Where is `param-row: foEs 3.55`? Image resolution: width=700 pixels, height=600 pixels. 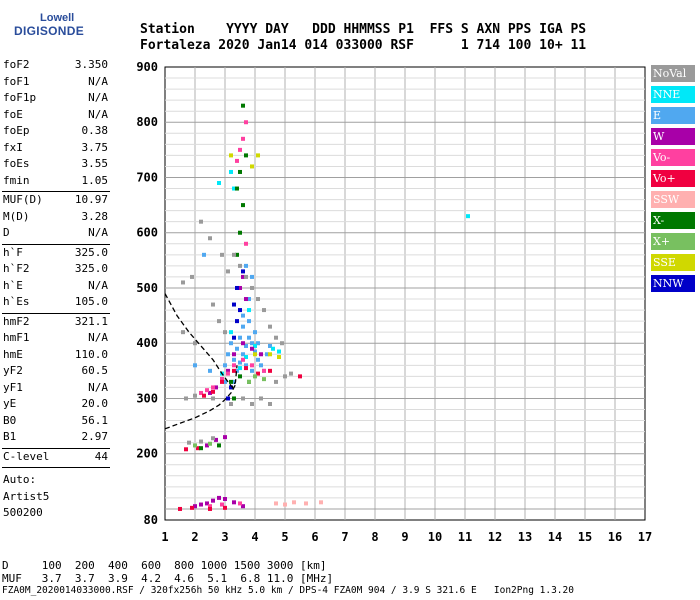
param-row: foEs 3.55 is located at coordinates (56, 165).